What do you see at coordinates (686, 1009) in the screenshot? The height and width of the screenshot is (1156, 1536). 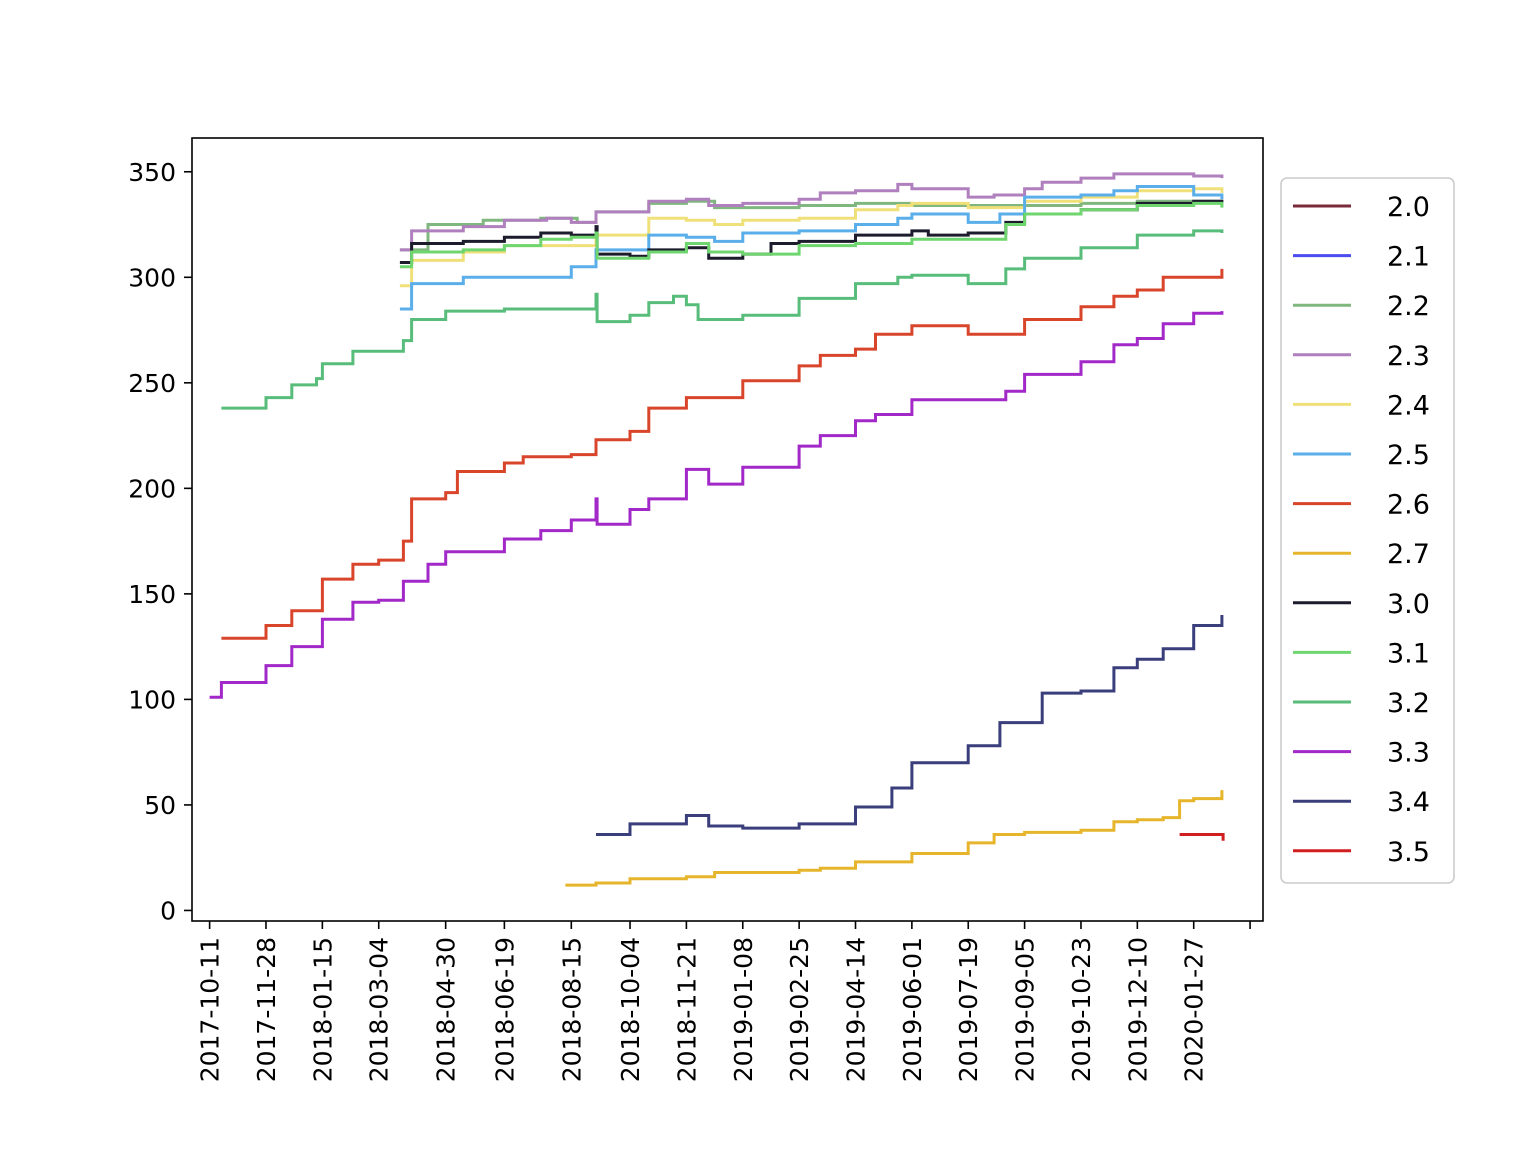 I see `x-tick-label: 2018-11-21` at bounding box center [686, 1009].